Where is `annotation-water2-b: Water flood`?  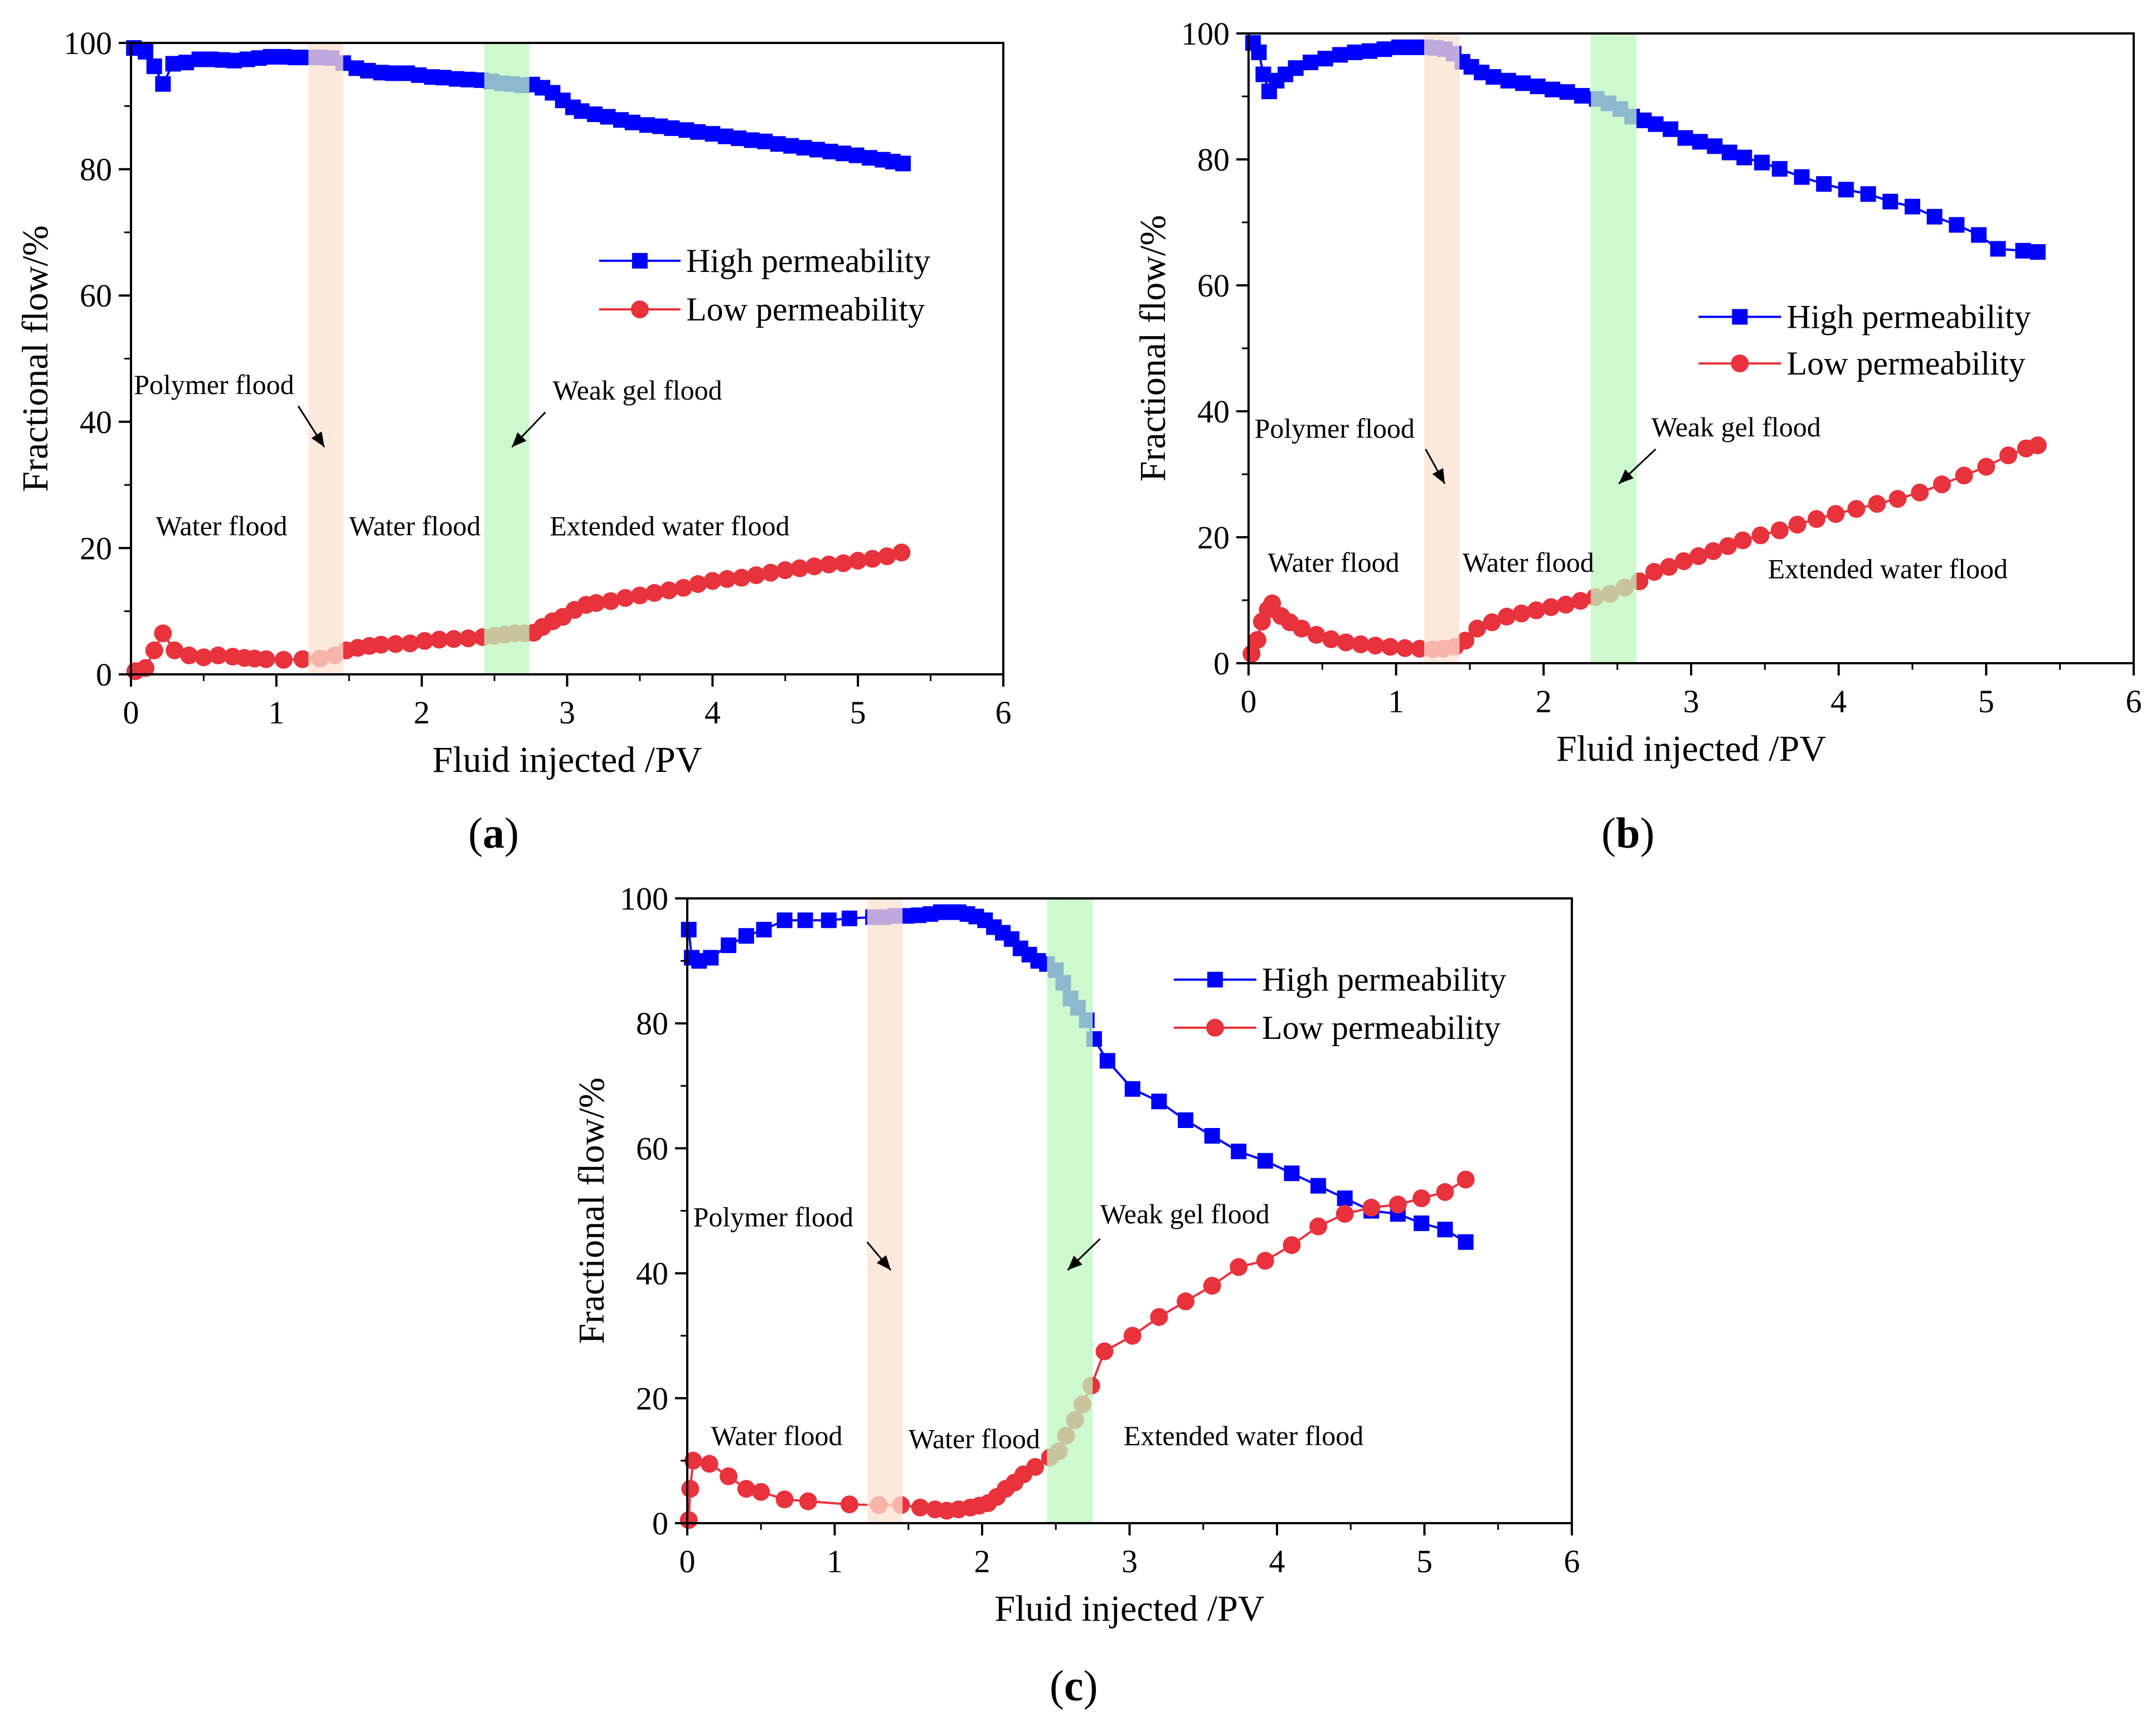
annotation-water2-b: Water flood is located at coordinates (1528, 562).